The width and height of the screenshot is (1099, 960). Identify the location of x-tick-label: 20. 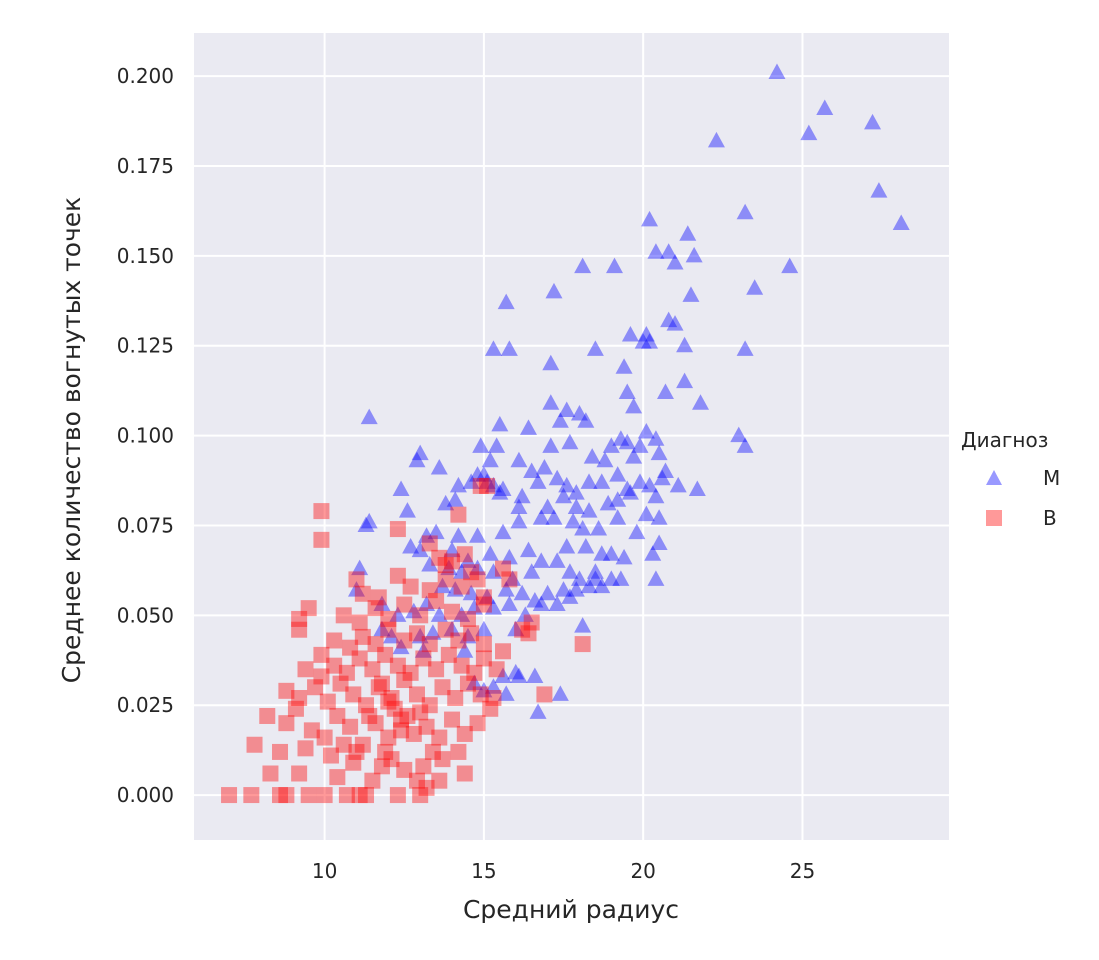
(642, 871).